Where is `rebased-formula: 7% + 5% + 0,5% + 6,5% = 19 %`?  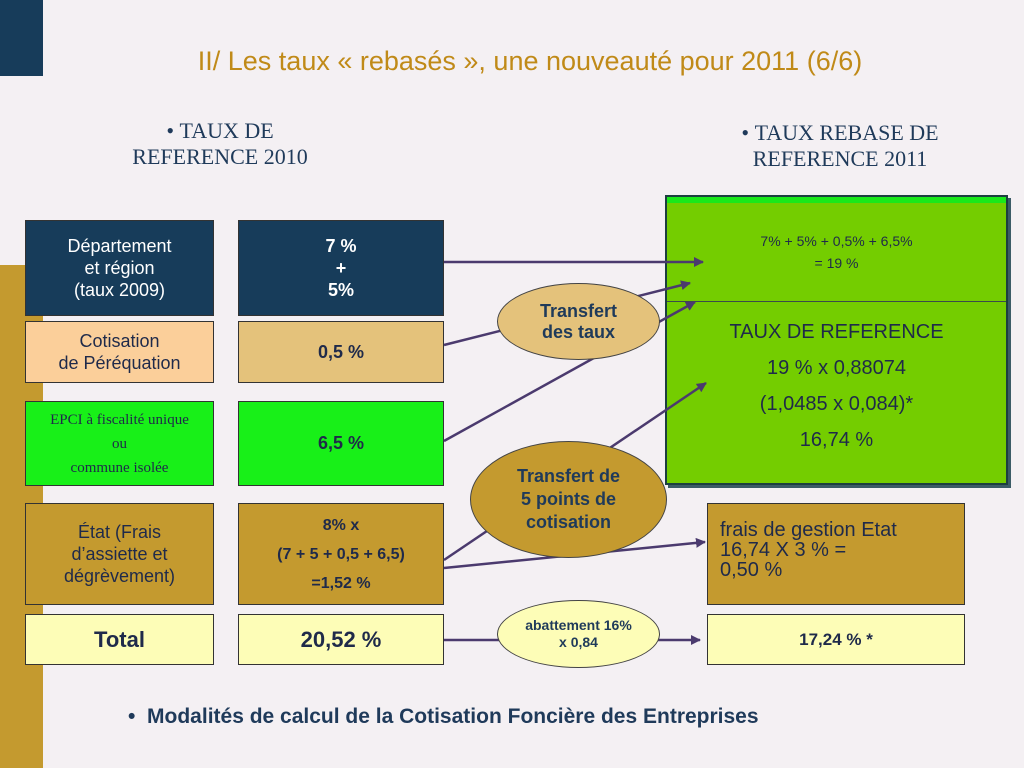 rebased-formula: 7% + 5% + 0,5% + 6,5% = 19 % is located at coordinates (836, 252).